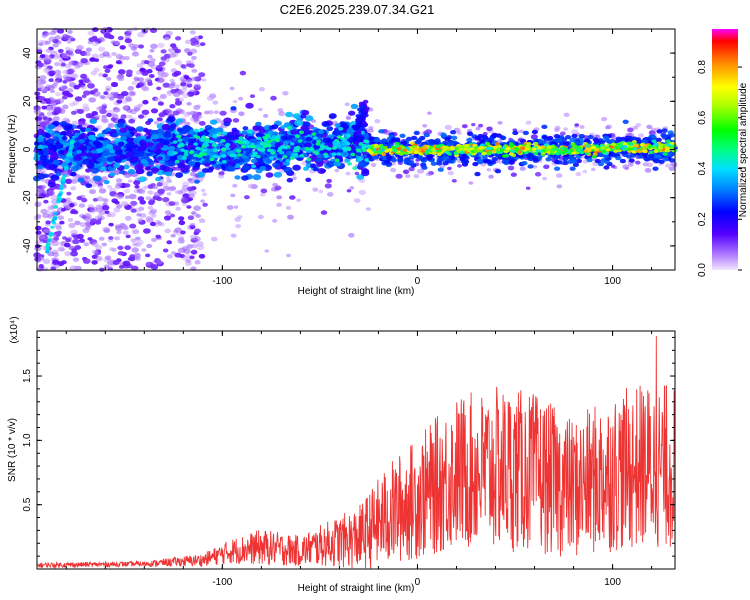 The height and width of the screenshot is (600, 750). I want to click on figure-title: C2E6.2025.239.07.34.G21, so click(357, 9).